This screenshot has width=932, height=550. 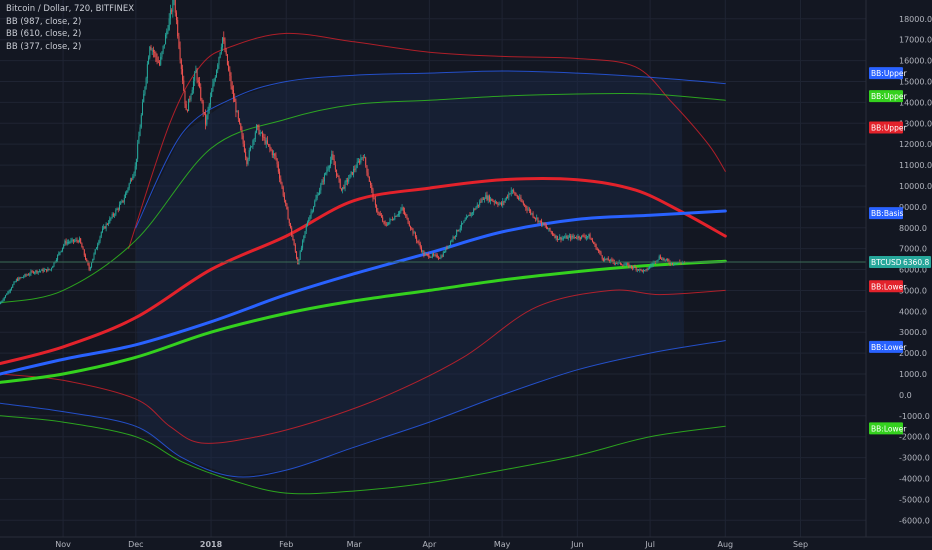 What do you see at coordinates (466, 542) in the screenshot?
I see `time-axis: Nov Dec 2018 Feb Mar Apr May Jun Jul Aug Sep` at bounding box center [466, 542].